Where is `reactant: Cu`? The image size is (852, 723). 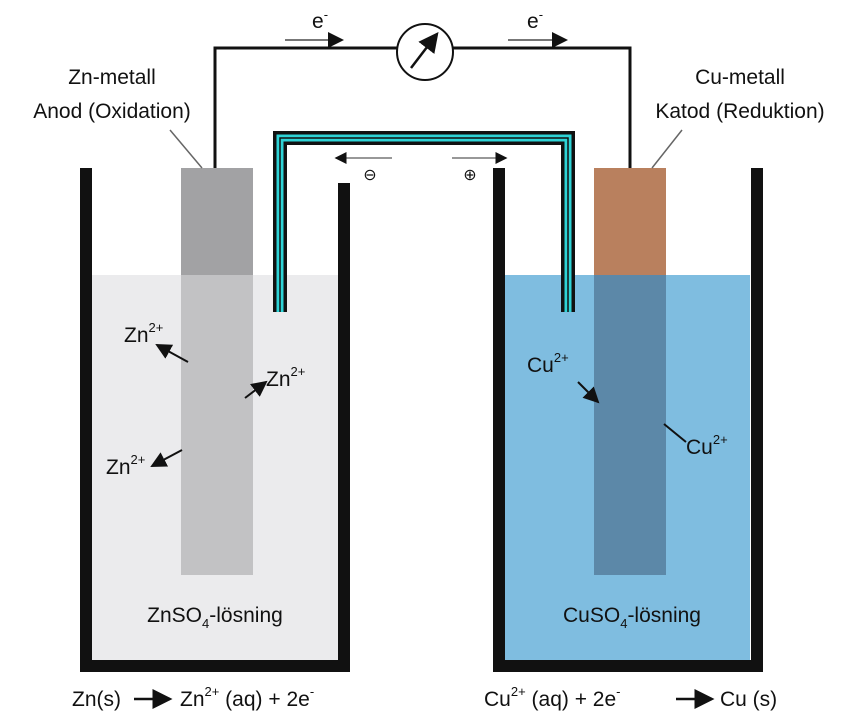 reactant: Cu is located at coordinates (497, 699).